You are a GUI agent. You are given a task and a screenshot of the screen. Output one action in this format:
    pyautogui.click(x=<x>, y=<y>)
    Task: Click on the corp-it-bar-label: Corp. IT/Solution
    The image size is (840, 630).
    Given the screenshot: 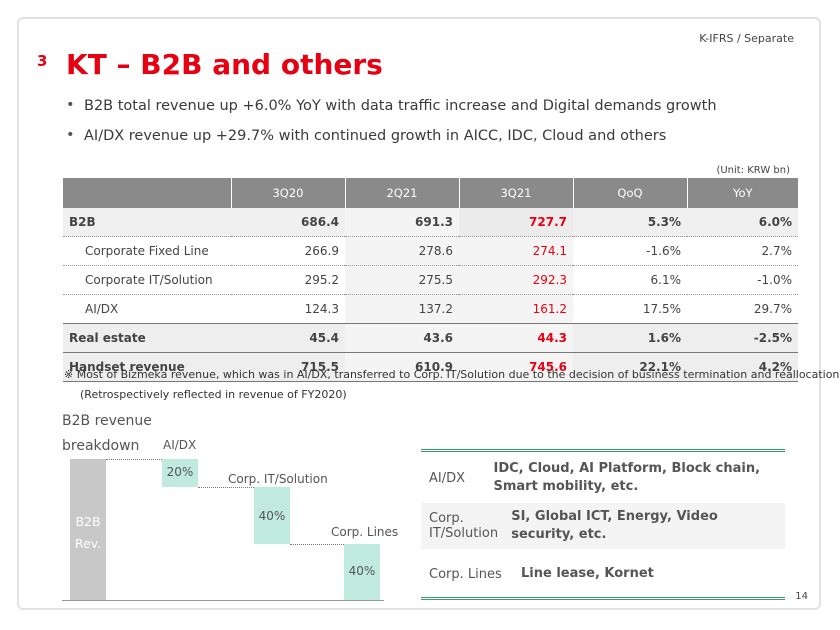 What is the action you would take?
    pyautogui.click(x=278, y=479)
    